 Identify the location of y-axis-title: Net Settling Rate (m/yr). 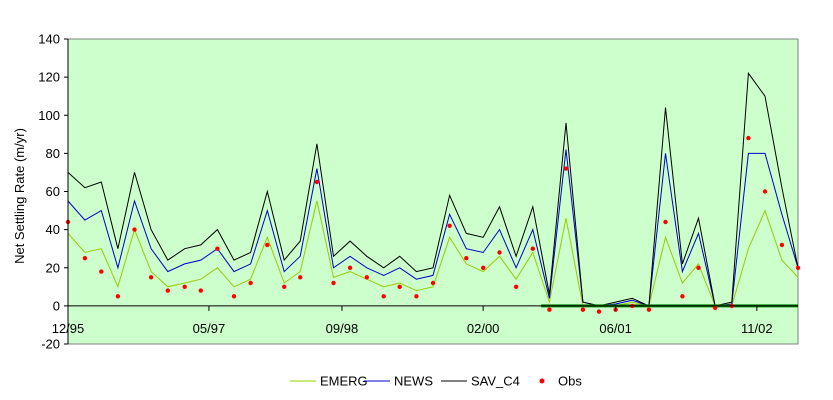
(19, 196).